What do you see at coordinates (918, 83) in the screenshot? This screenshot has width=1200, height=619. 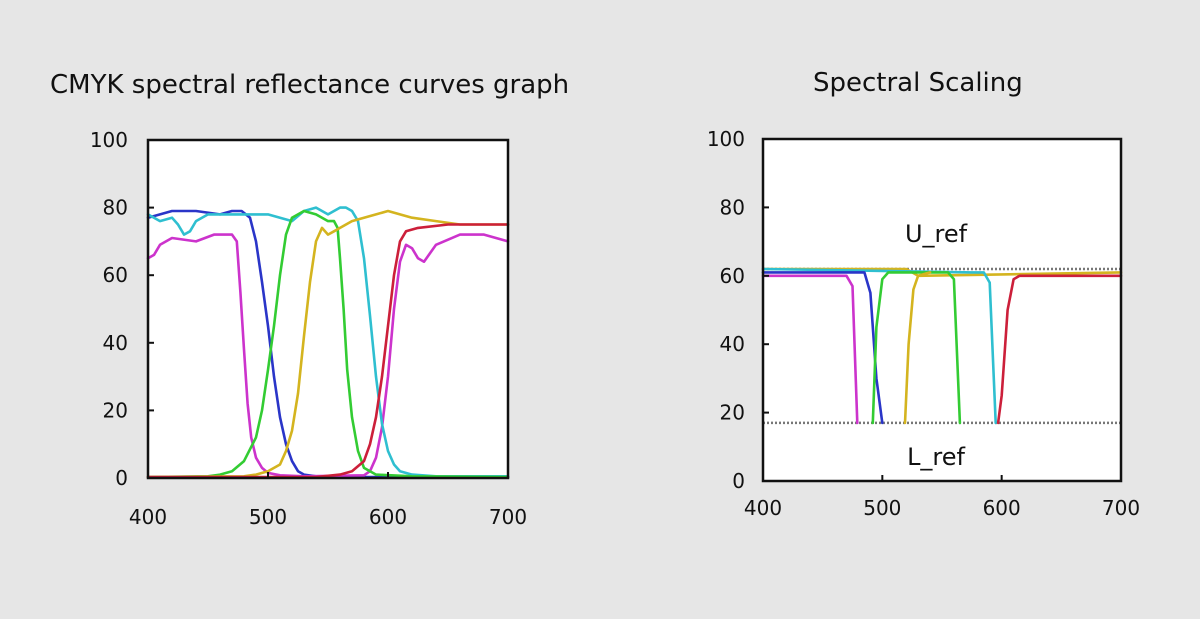 I see `right-chart-title: Spectral Scaling` at bounding box center [918, 83].